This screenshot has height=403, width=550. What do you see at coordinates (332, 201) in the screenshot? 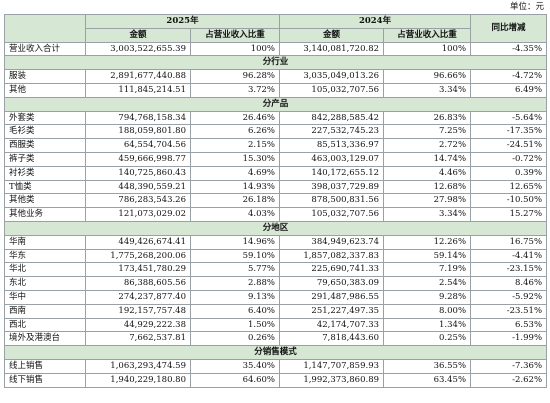
I see `amount-2024: 878,500,831.56` at bounding box center [332, 201].